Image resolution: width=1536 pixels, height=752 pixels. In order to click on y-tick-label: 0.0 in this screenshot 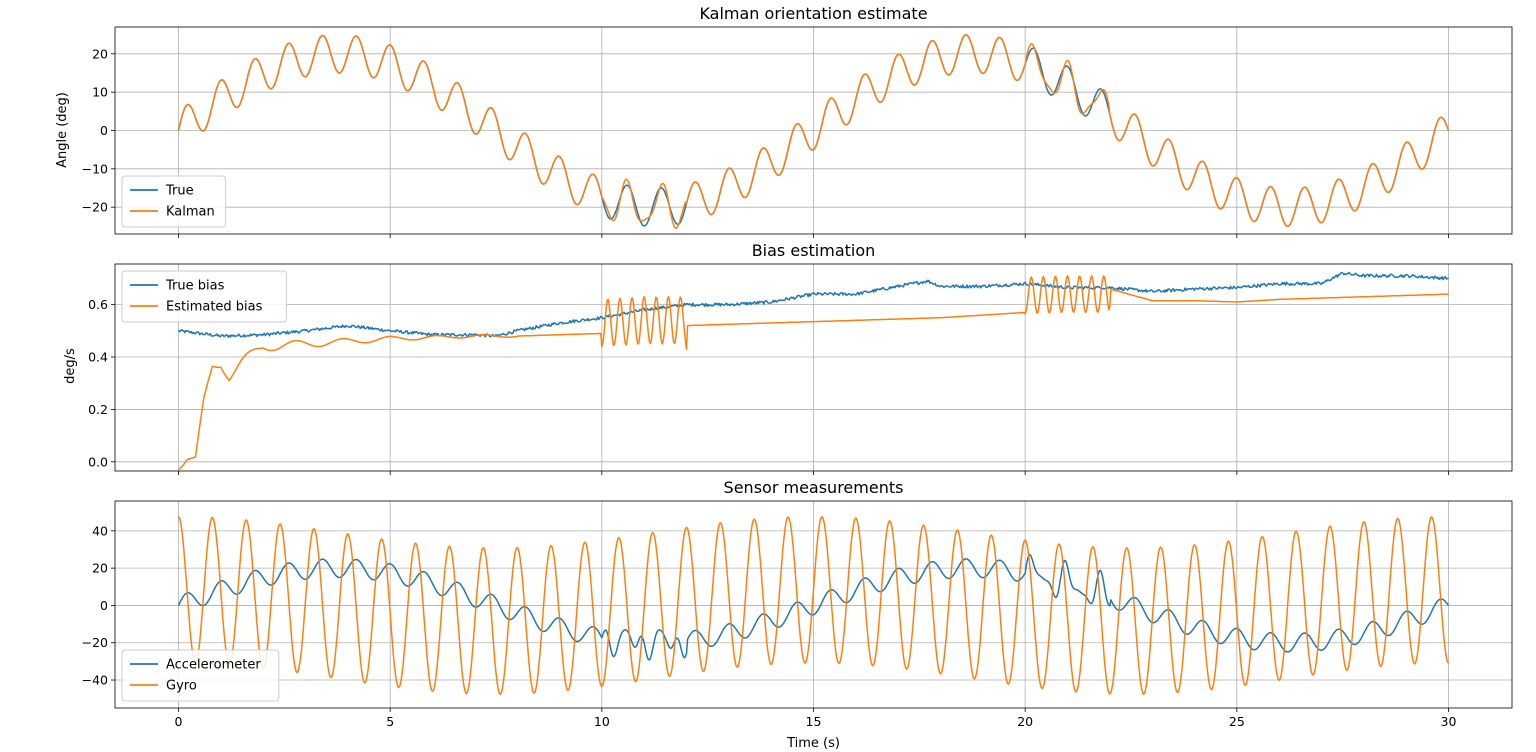, I will do `click(98, 461)`.